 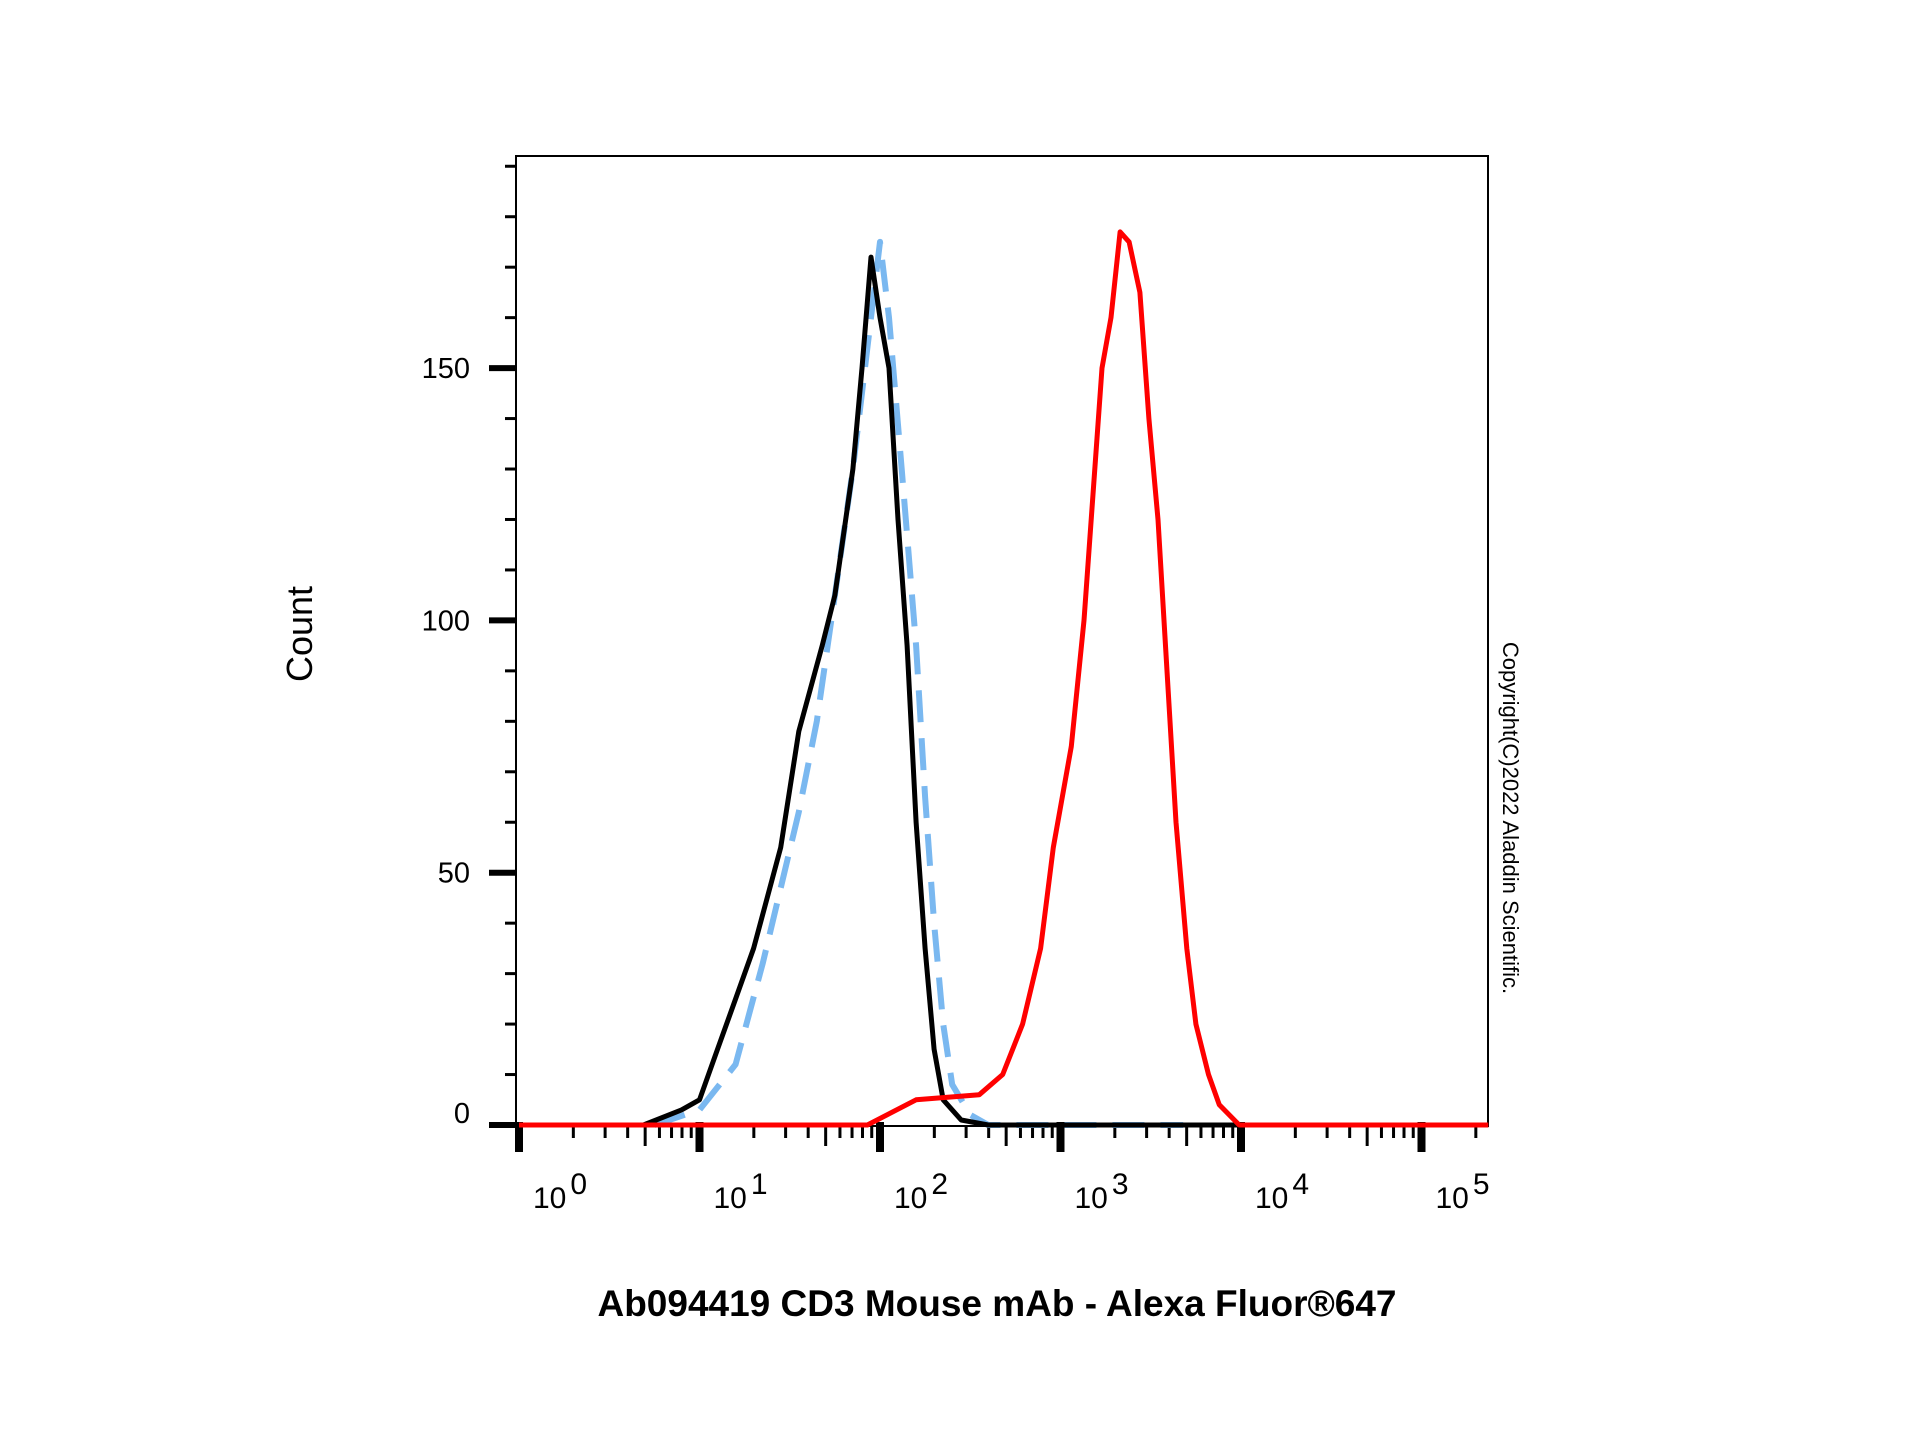 I want to click on x-axis: 10 0 10 1 10 2 10 3 10 4 10 5, so click(x=1002, y=1168).